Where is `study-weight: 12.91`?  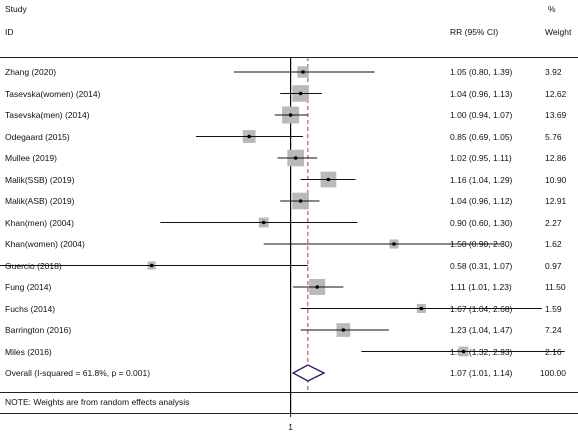 study-weight: 12.91 is located at coordinates (556, 201).